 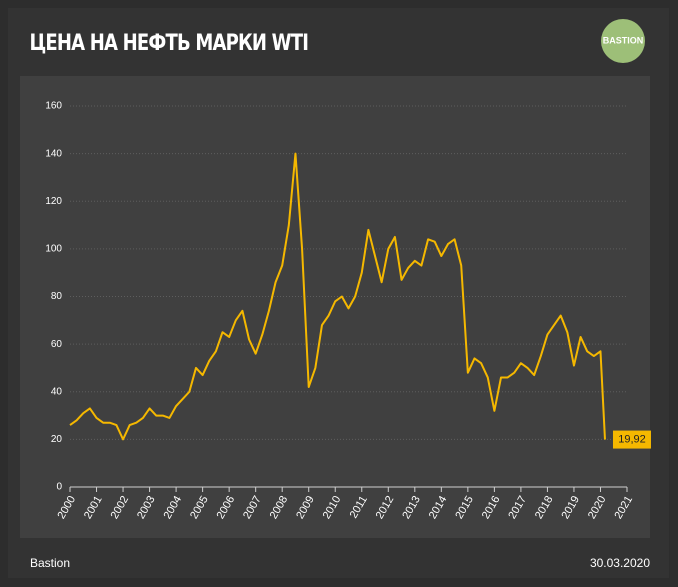 What do you see at coordinates (50, 563) in the screenshot?
I see `source: Bastion` at bounding box center [50, 563].